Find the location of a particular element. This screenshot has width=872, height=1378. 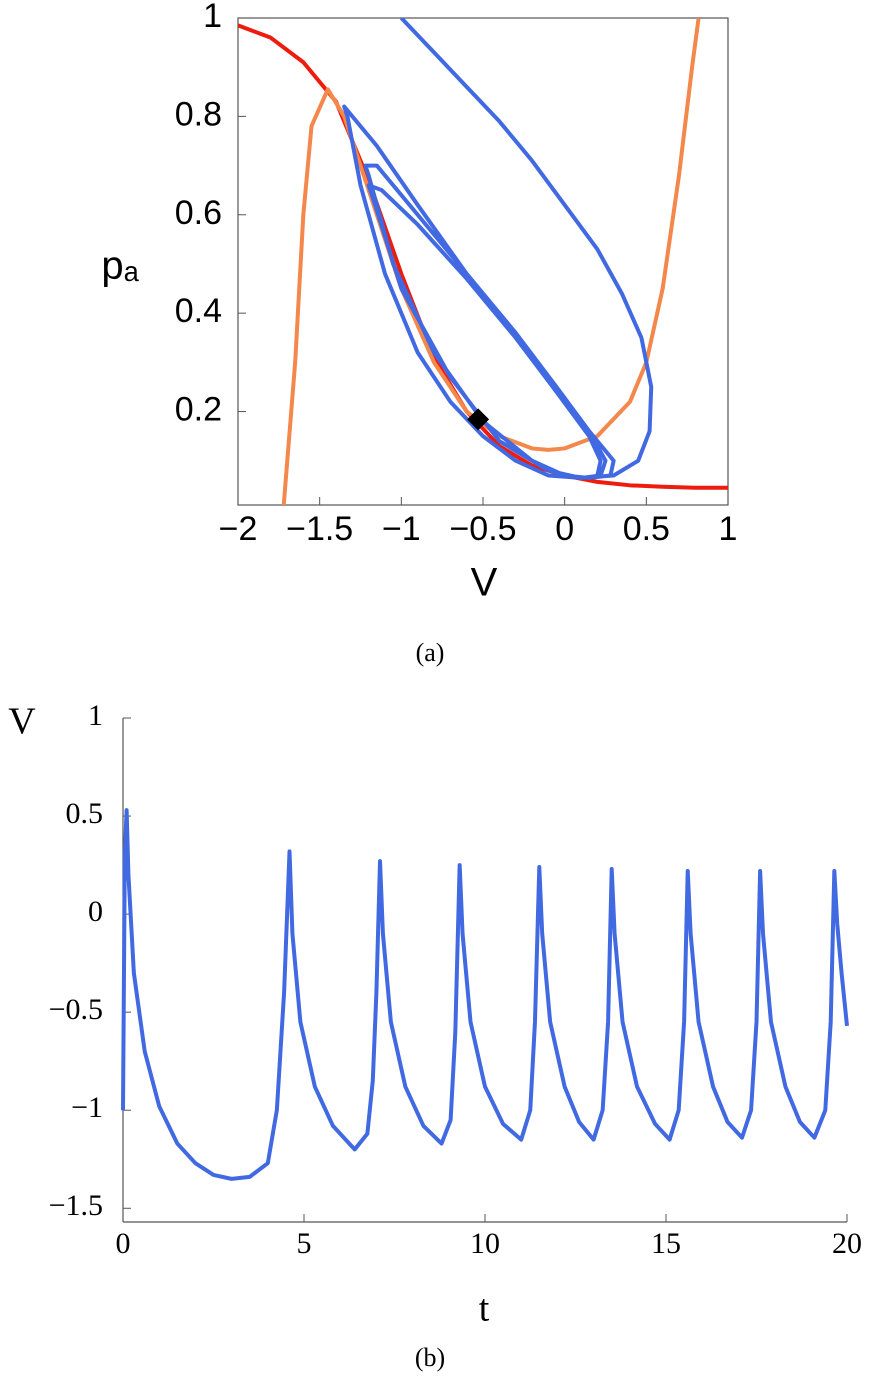

y-tick-label: 0.6 is located at coordinates (198, 213).